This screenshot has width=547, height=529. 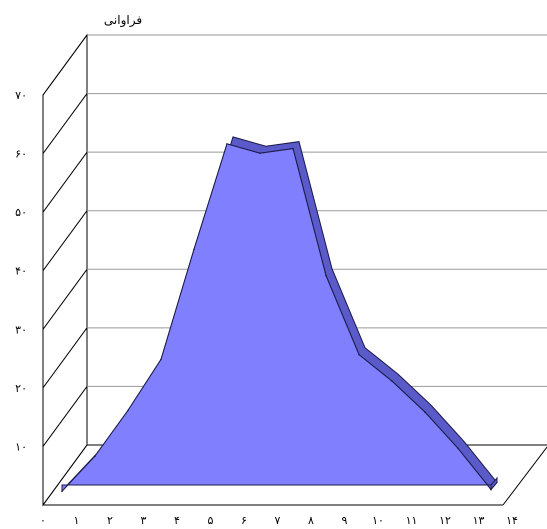 I want to click on x-tick-label: ۱۲, so click(x=445, y=520).